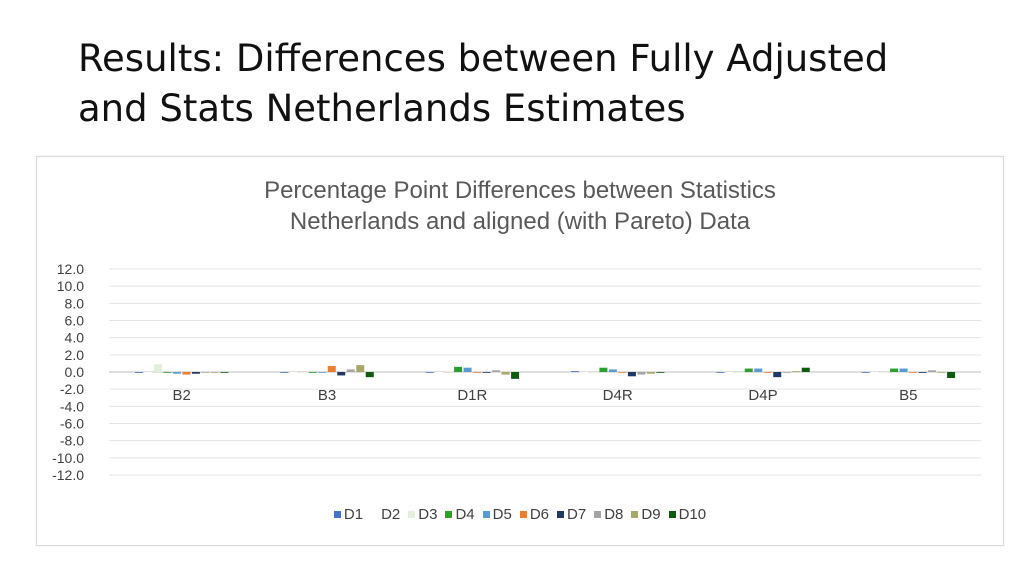  I want to click on legend-item-d9: D9, so click(646, 514).